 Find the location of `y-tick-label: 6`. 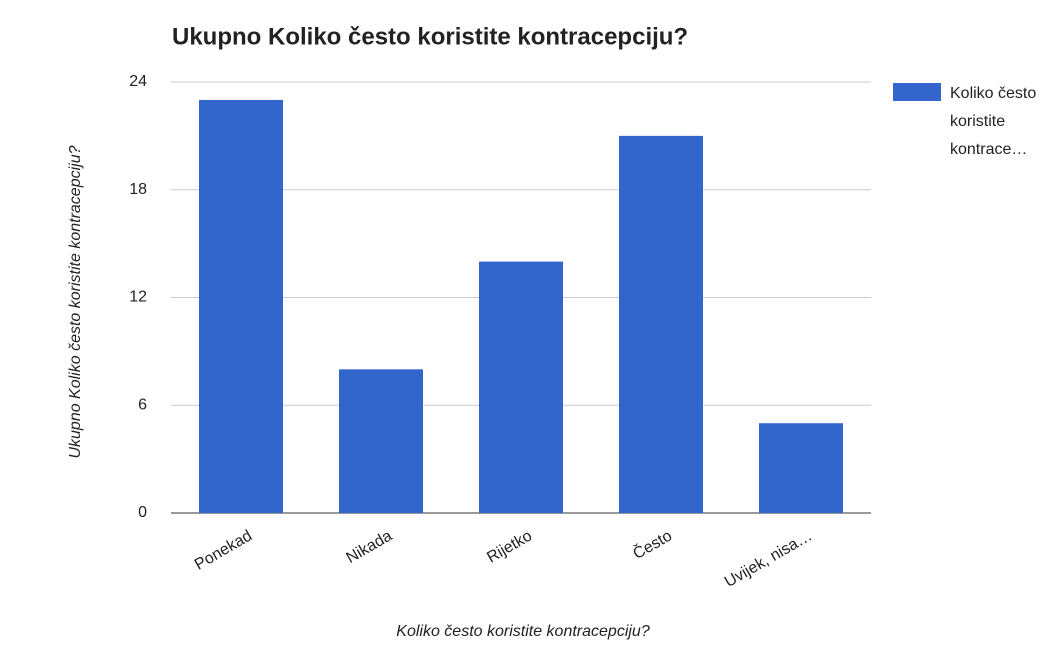

y-tick-label: 6 is located at coordinates (142, 404).